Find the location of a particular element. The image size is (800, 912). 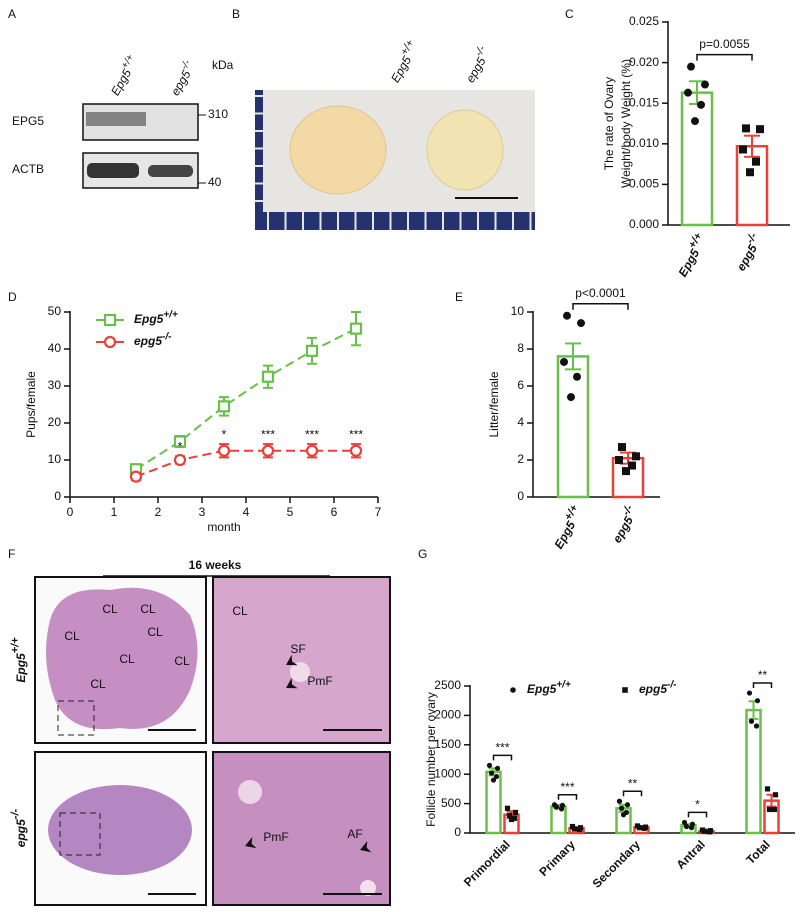

panel-label: B is located at coordinates (236, 14).